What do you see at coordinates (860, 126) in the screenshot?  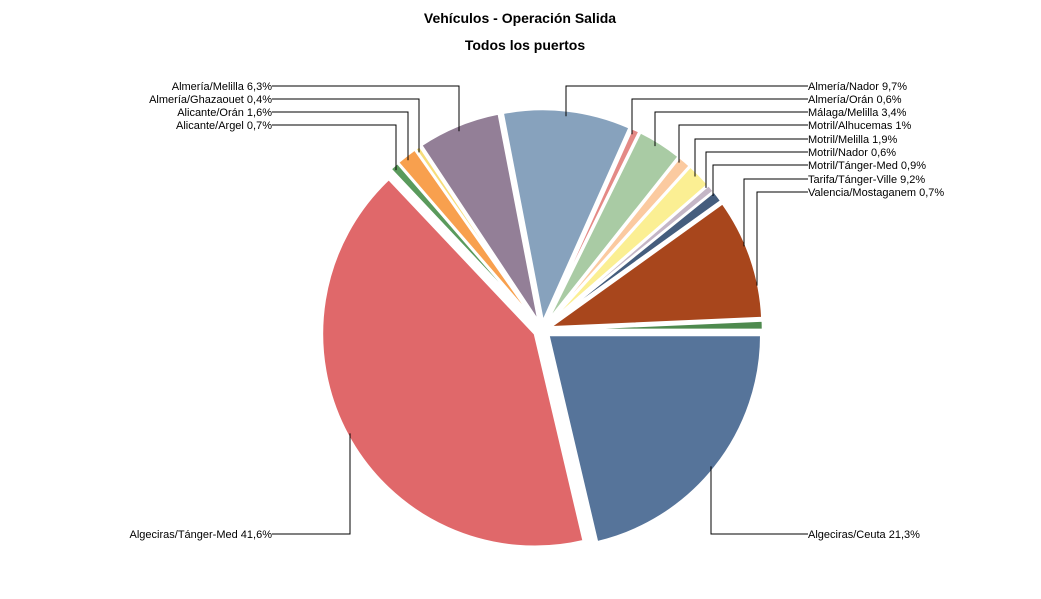 I see `slice-label: Motril/Alhucemas 1%` at bounding box center [860, 126].